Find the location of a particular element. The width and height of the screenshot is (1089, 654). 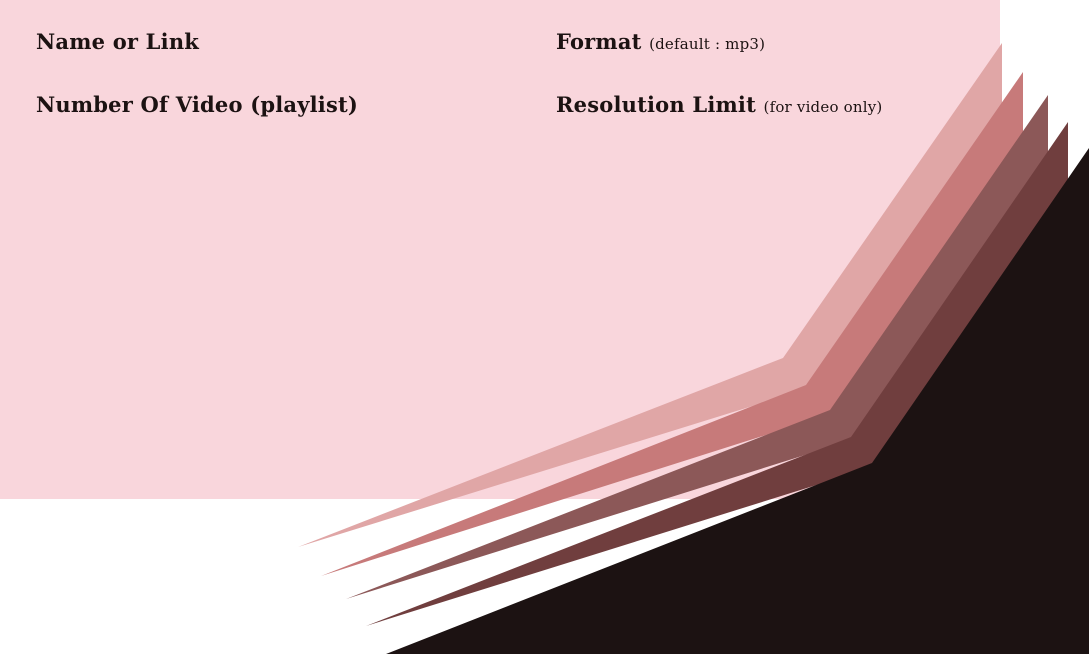

resolution-limit-label: Resolution Limit is located at coordinates (656, 104).